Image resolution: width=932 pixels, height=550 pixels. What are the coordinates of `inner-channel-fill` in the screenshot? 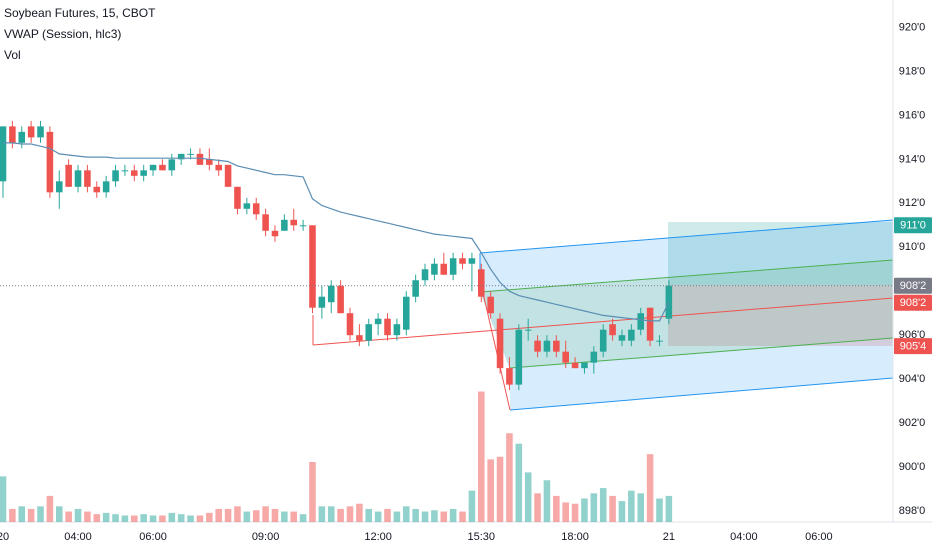 It's located at (686, 314).